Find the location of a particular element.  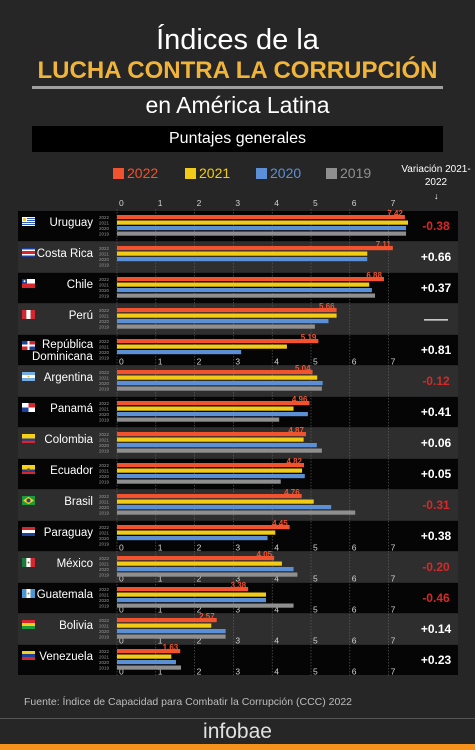

country-label: Brasil is located at coordinates (78, 502).